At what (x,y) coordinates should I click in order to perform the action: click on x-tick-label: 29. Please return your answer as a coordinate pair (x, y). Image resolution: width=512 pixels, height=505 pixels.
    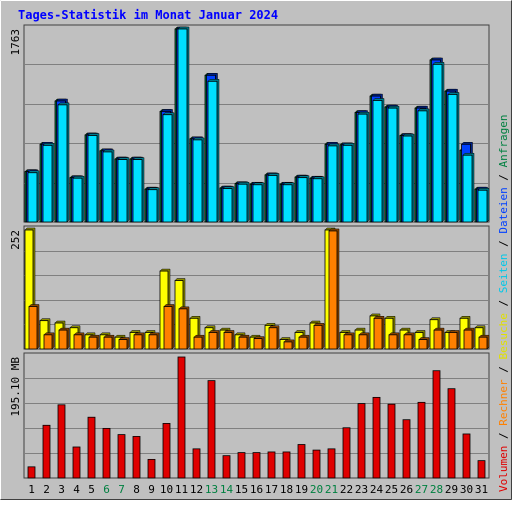
    Looking at the image, I should click on (451, 489).